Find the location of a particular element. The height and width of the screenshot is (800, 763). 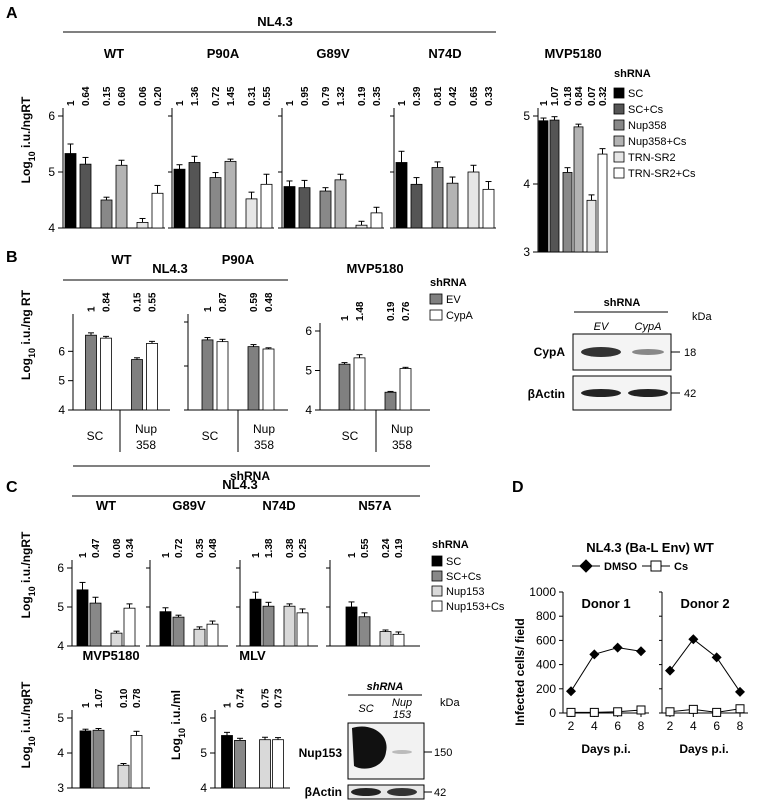

data-label: 1.32 is located at coordinates (341, 96).